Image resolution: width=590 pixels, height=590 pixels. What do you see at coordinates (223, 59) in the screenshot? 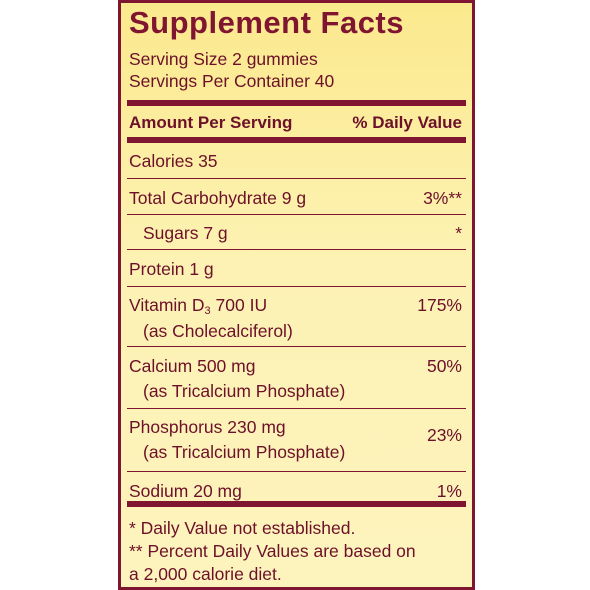
I see `serving-size: Serving Size 2 gummies` at bounding box center [223, 59].